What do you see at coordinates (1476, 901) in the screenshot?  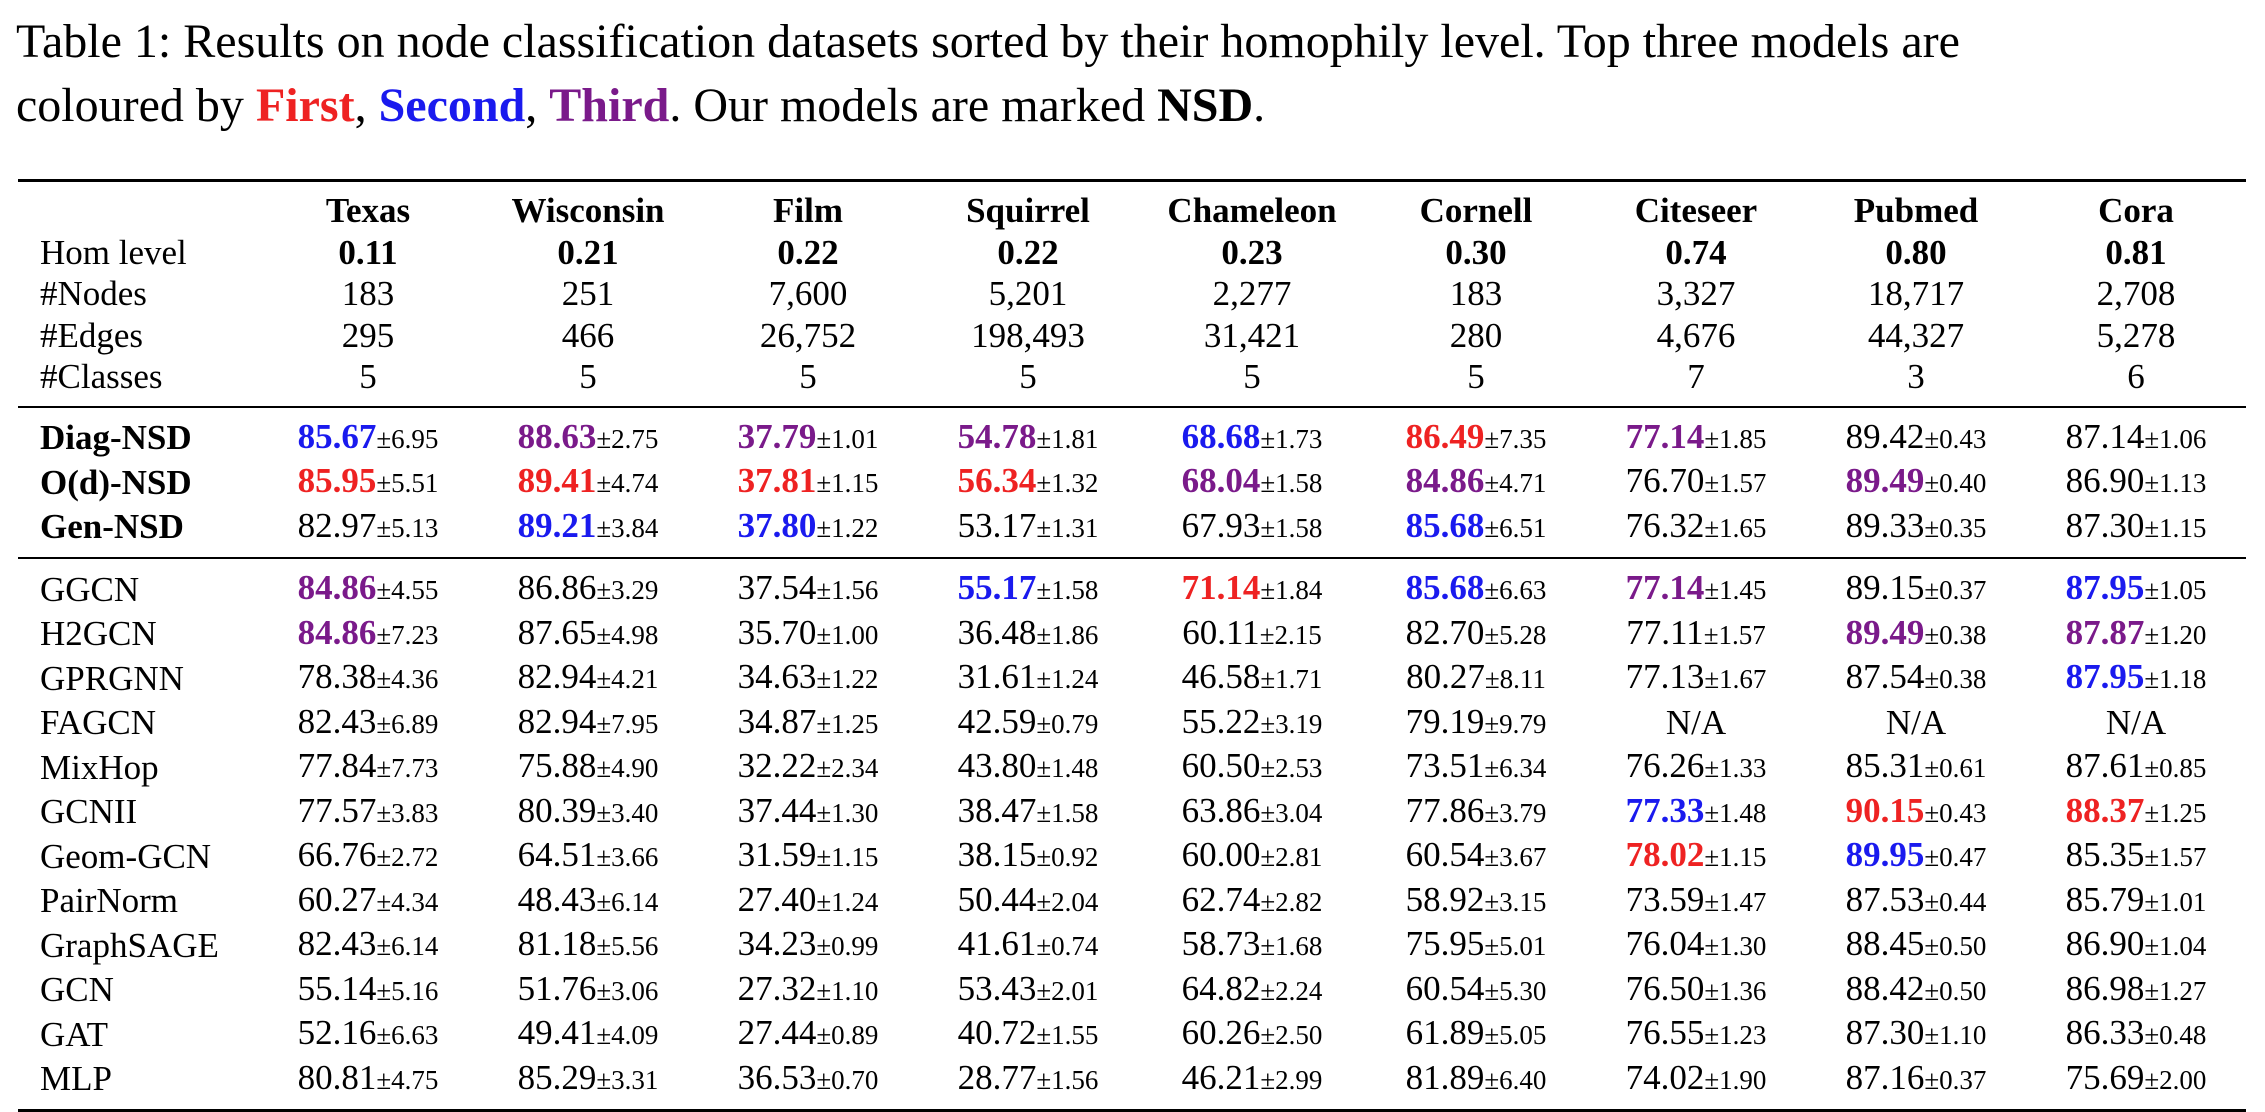 I see `result-cell: 58.92±3.15` at bounding box center [1476, 901].